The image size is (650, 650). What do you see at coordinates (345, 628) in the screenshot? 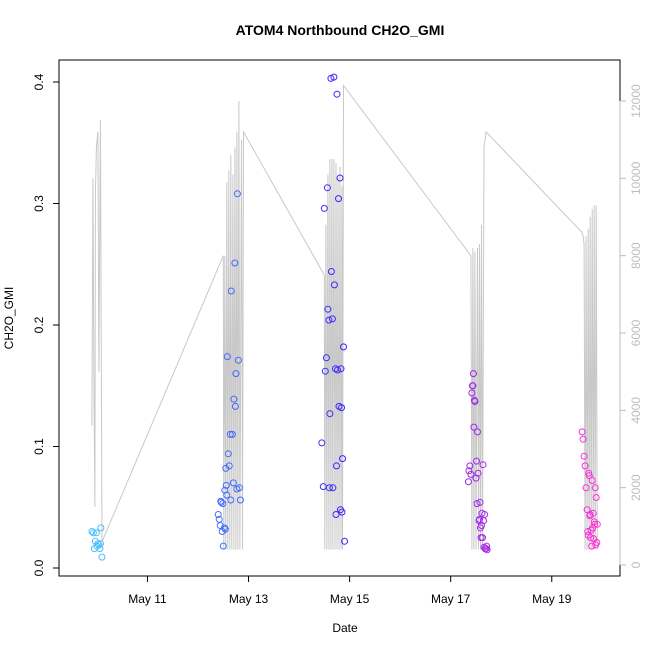
I see `x-axis-label: Date` at bounding box center [345, 628].